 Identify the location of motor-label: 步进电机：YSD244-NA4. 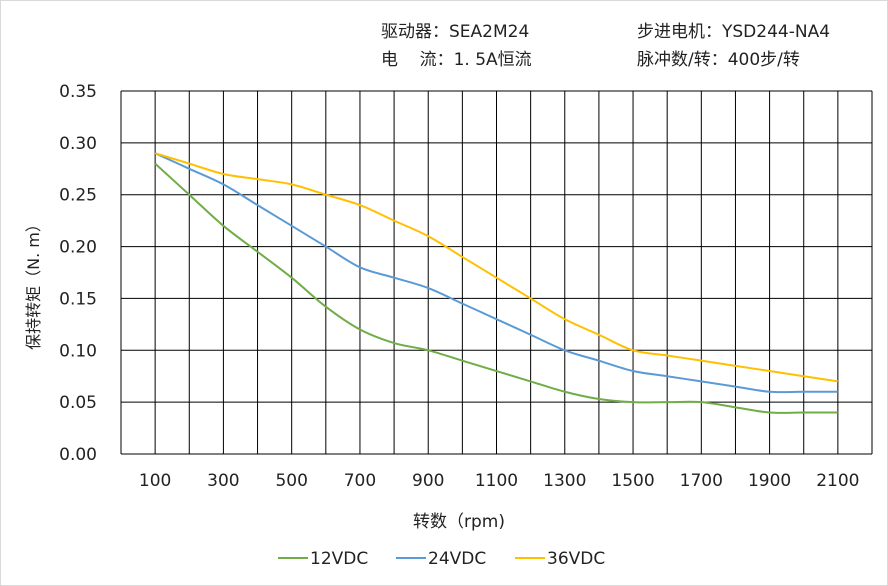
(734, 32).